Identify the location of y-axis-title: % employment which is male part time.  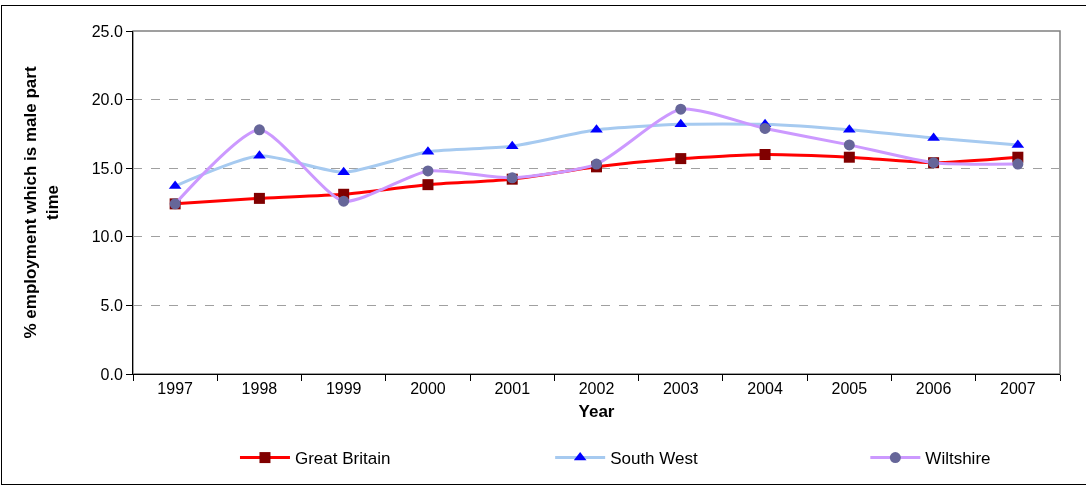
(42, 202).